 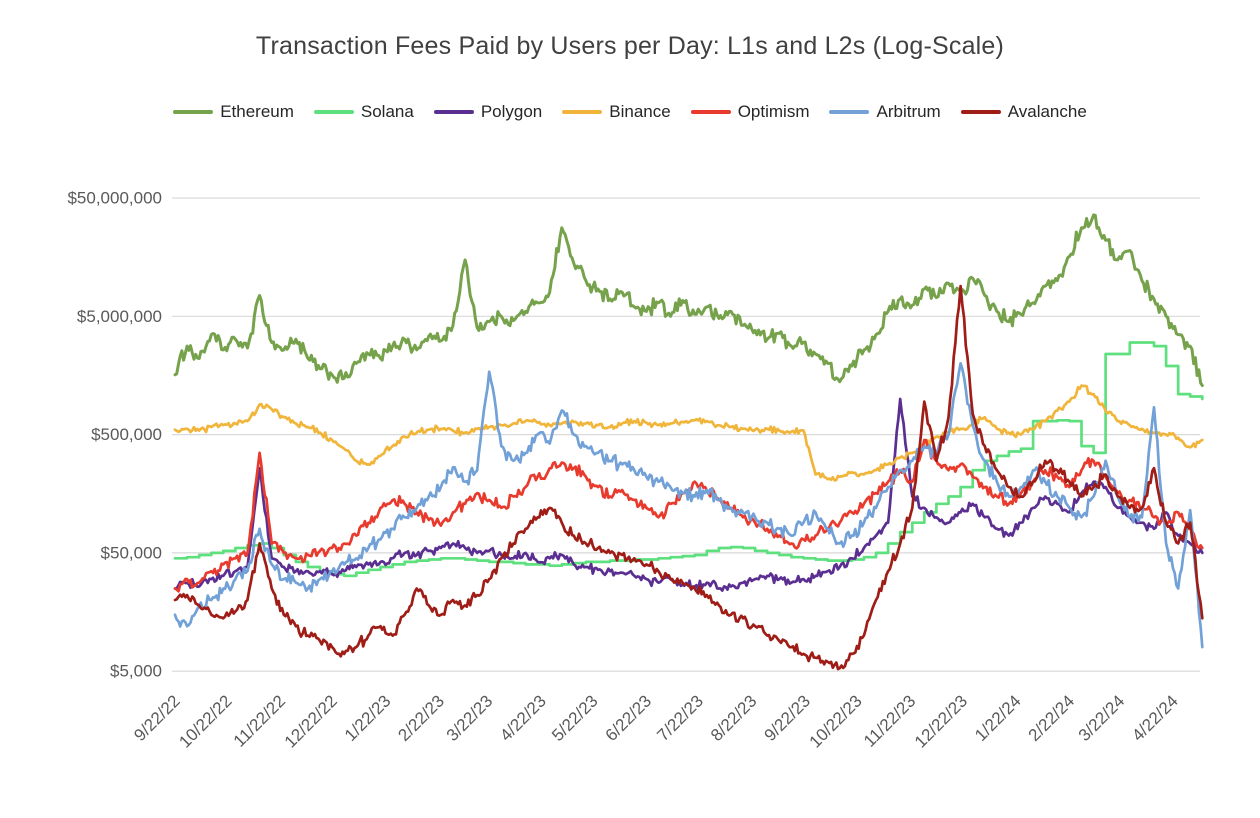 I want to click on x-axis-tick-label: 10/22/23, so click(x=836, y=721).